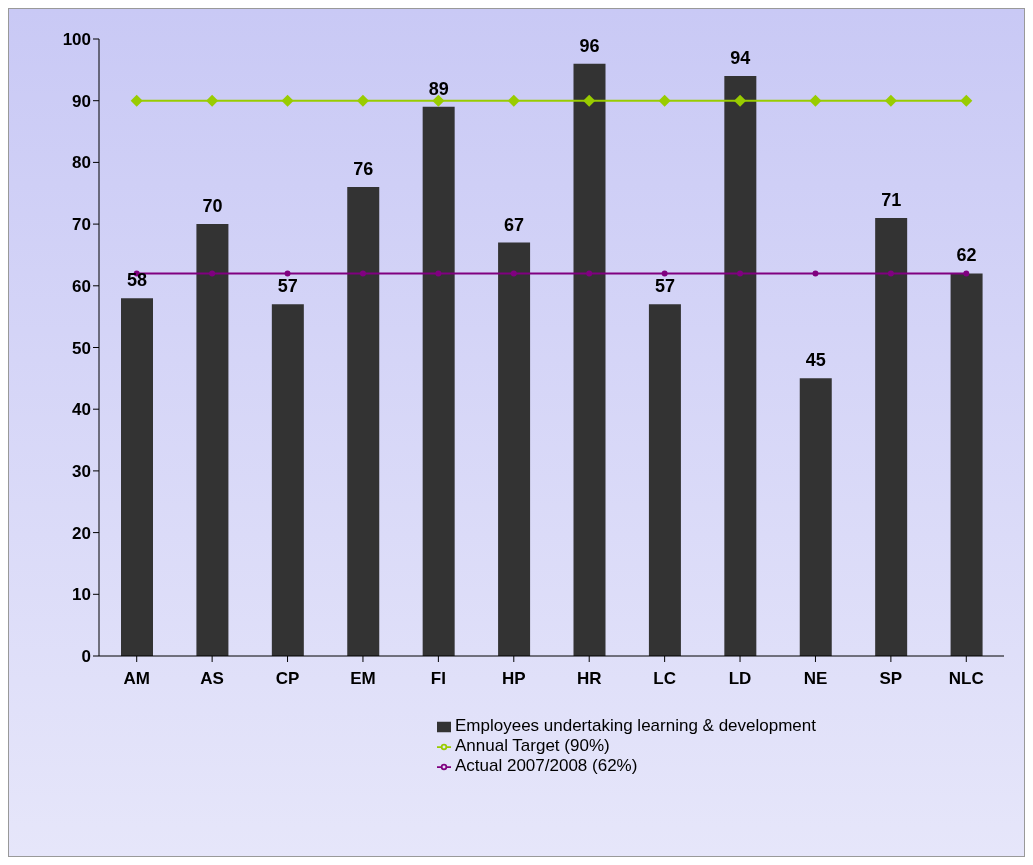 The height and width of the screenshot is (865, 1033). Describe the element at coordinates (81, 163) in the screenshot. I see `y-tick-label: 80` at that location.